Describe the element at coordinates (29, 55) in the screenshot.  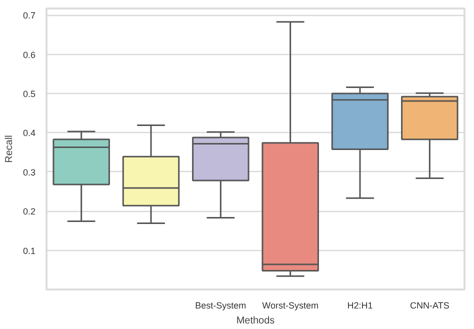
I see `y-tick-label: 0.6` at that location.